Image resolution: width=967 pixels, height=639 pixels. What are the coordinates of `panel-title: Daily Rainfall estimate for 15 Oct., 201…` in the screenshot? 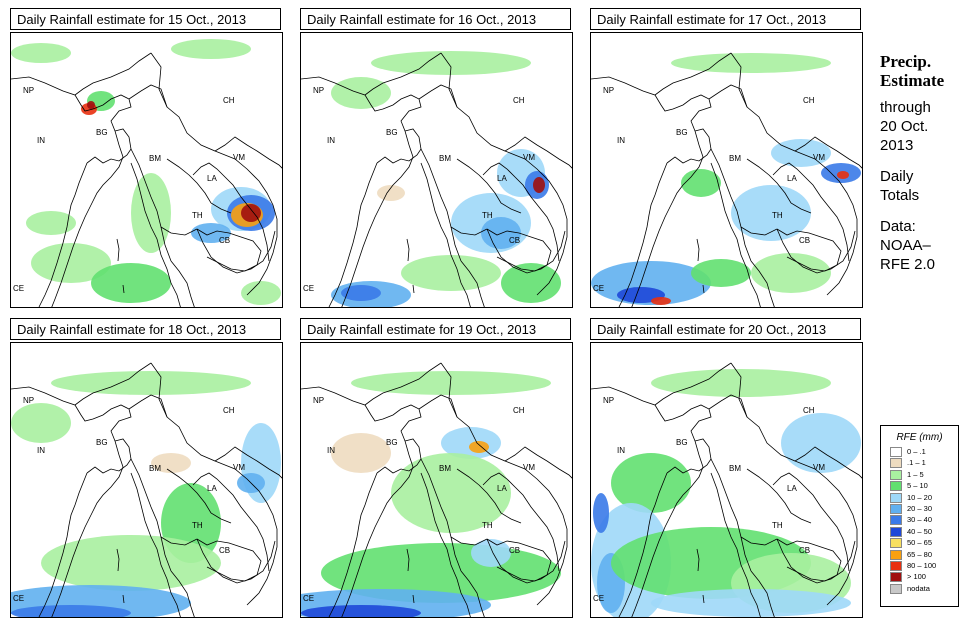 It's located at (145, 19).